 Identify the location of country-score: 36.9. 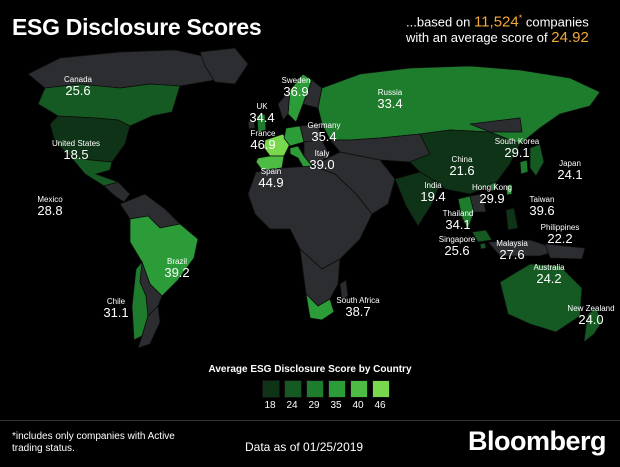
(296, 92).